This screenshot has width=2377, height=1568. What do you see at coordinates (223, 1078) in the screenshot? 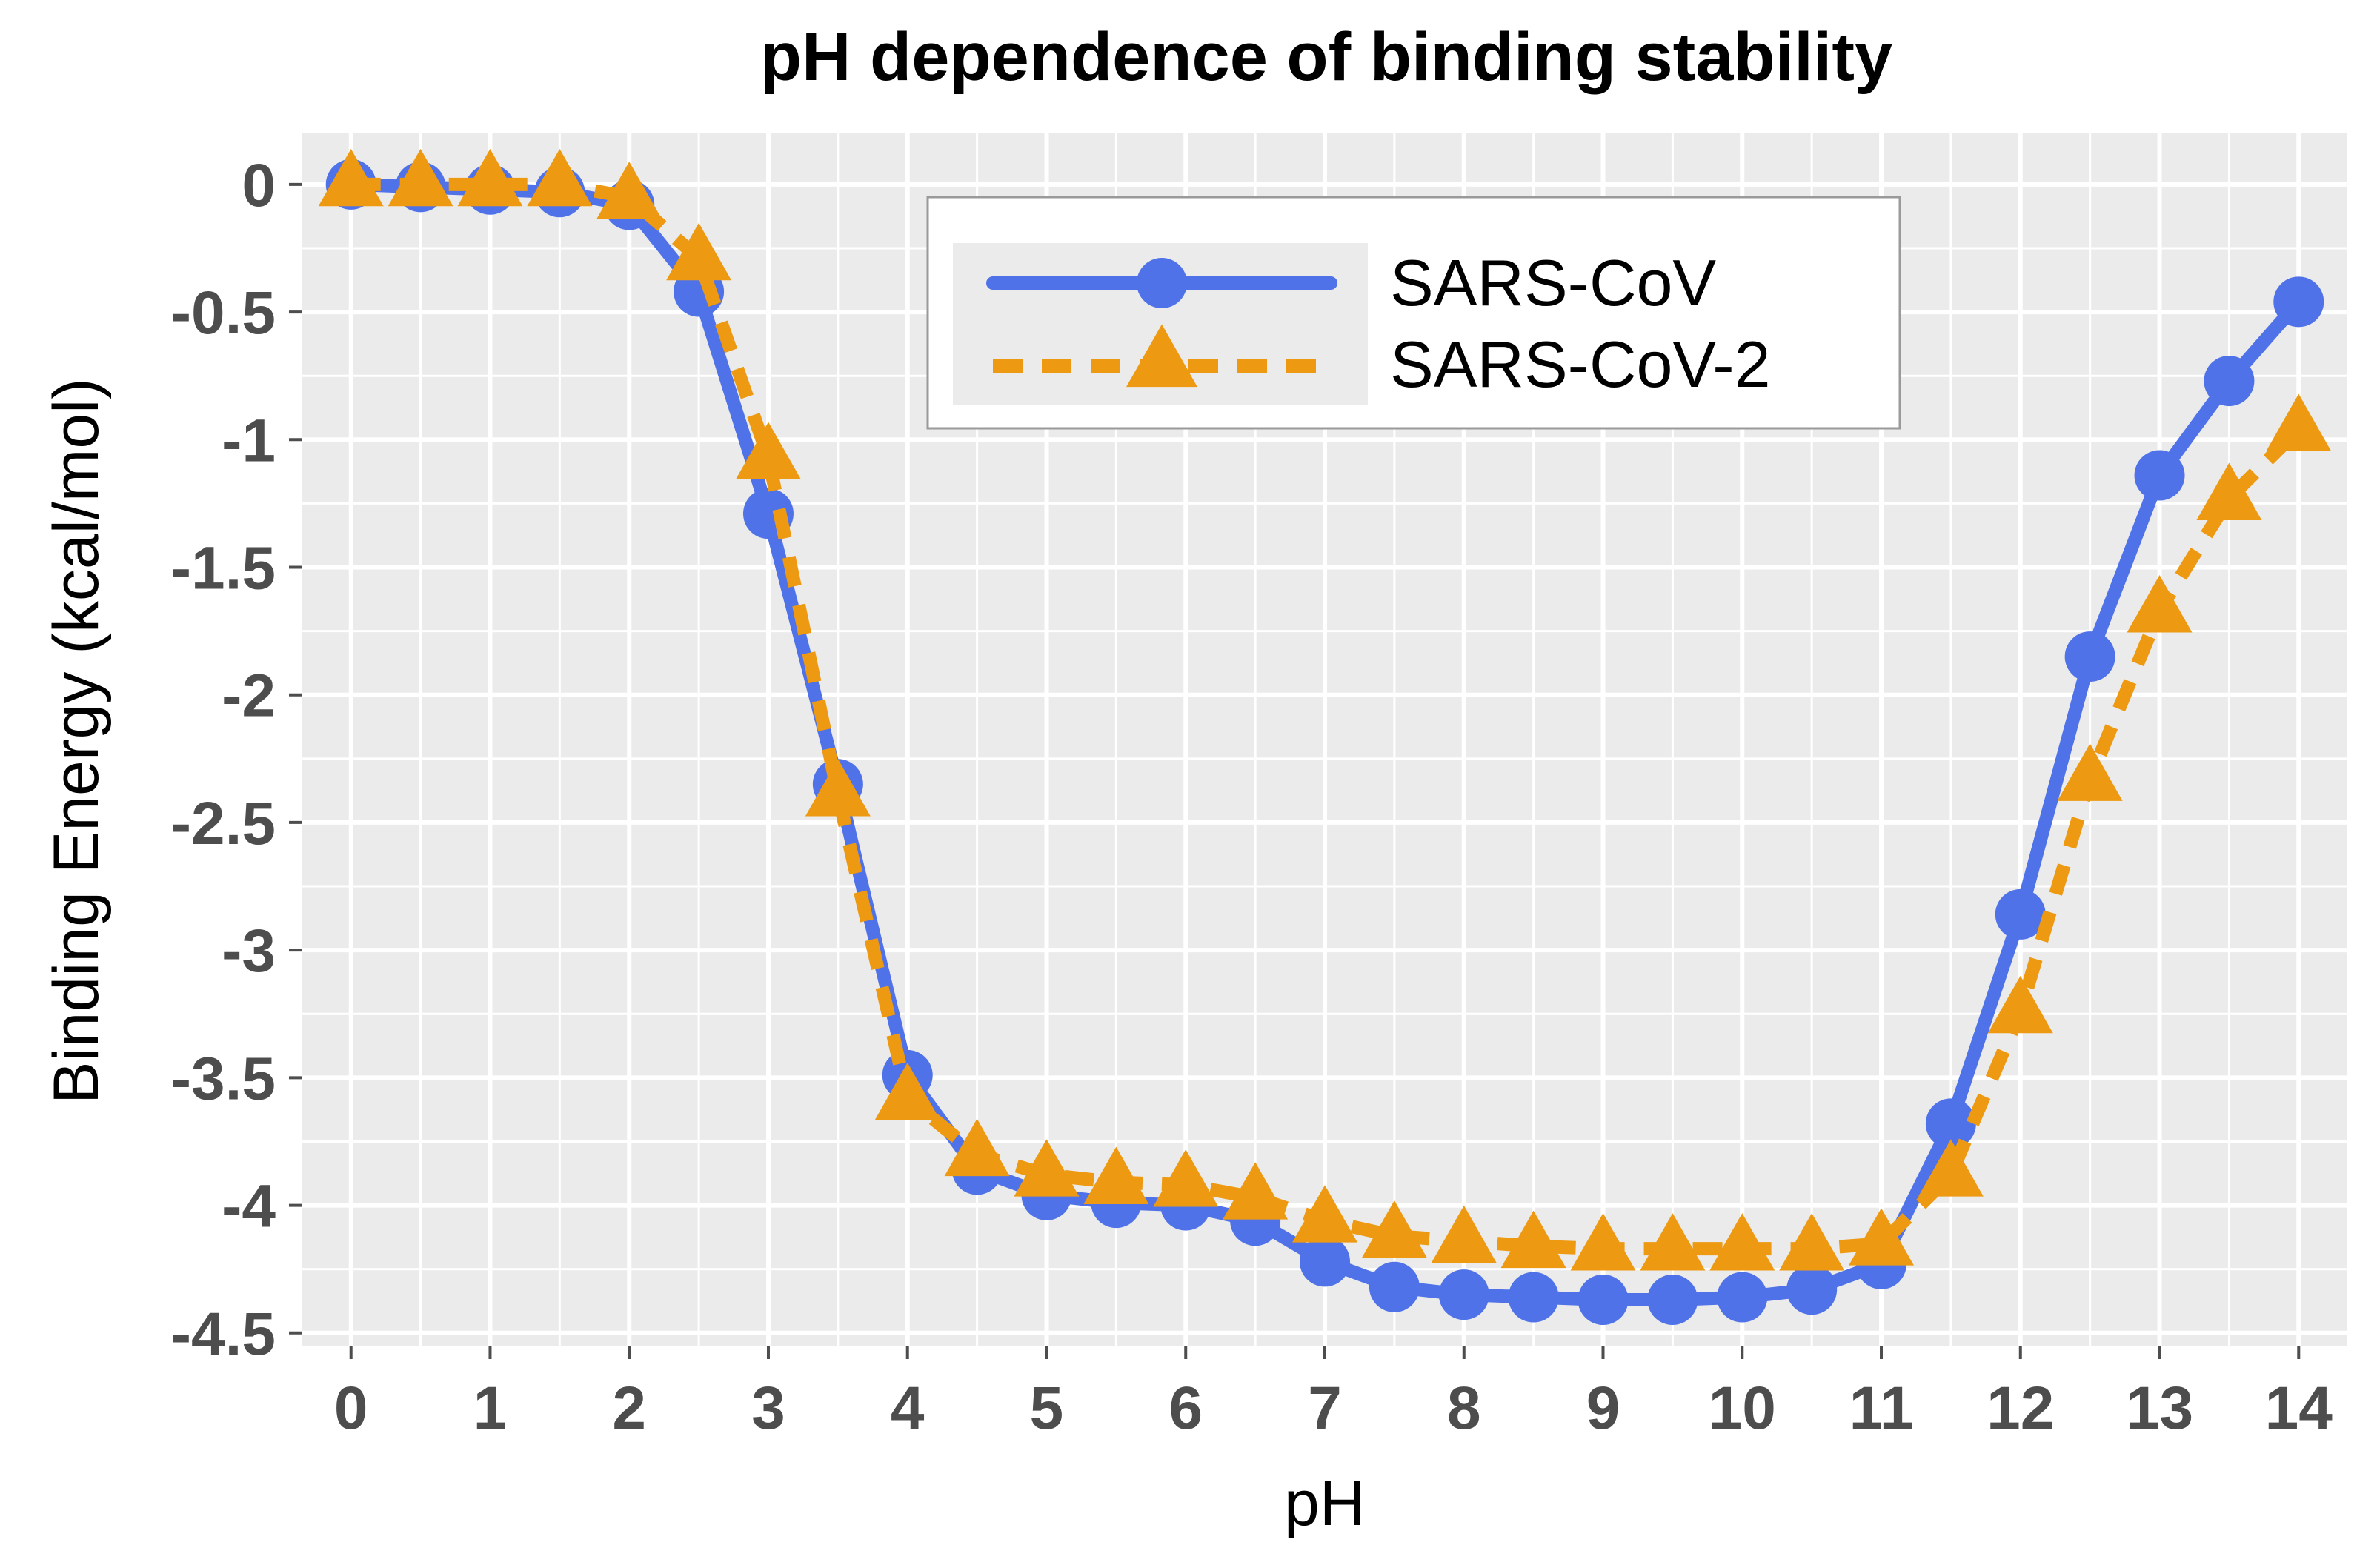
I see `y-tick-label: -3.5` at bounding box center [223, 1078].